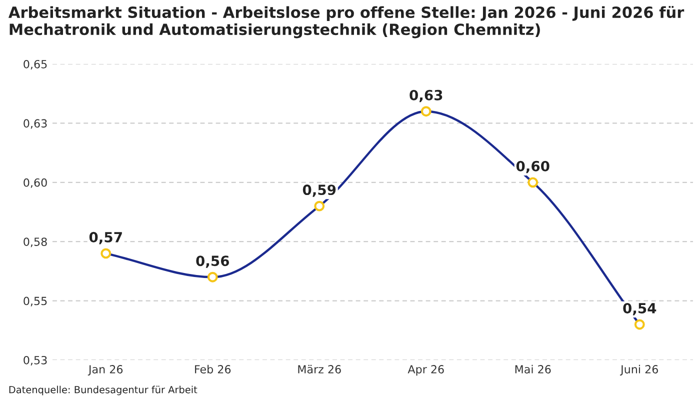 This screenshot has height=400, width=700. Describe the element at coordinates (35, 65) in the screenshot. I see `y-tick-label: 0,65` at that location.